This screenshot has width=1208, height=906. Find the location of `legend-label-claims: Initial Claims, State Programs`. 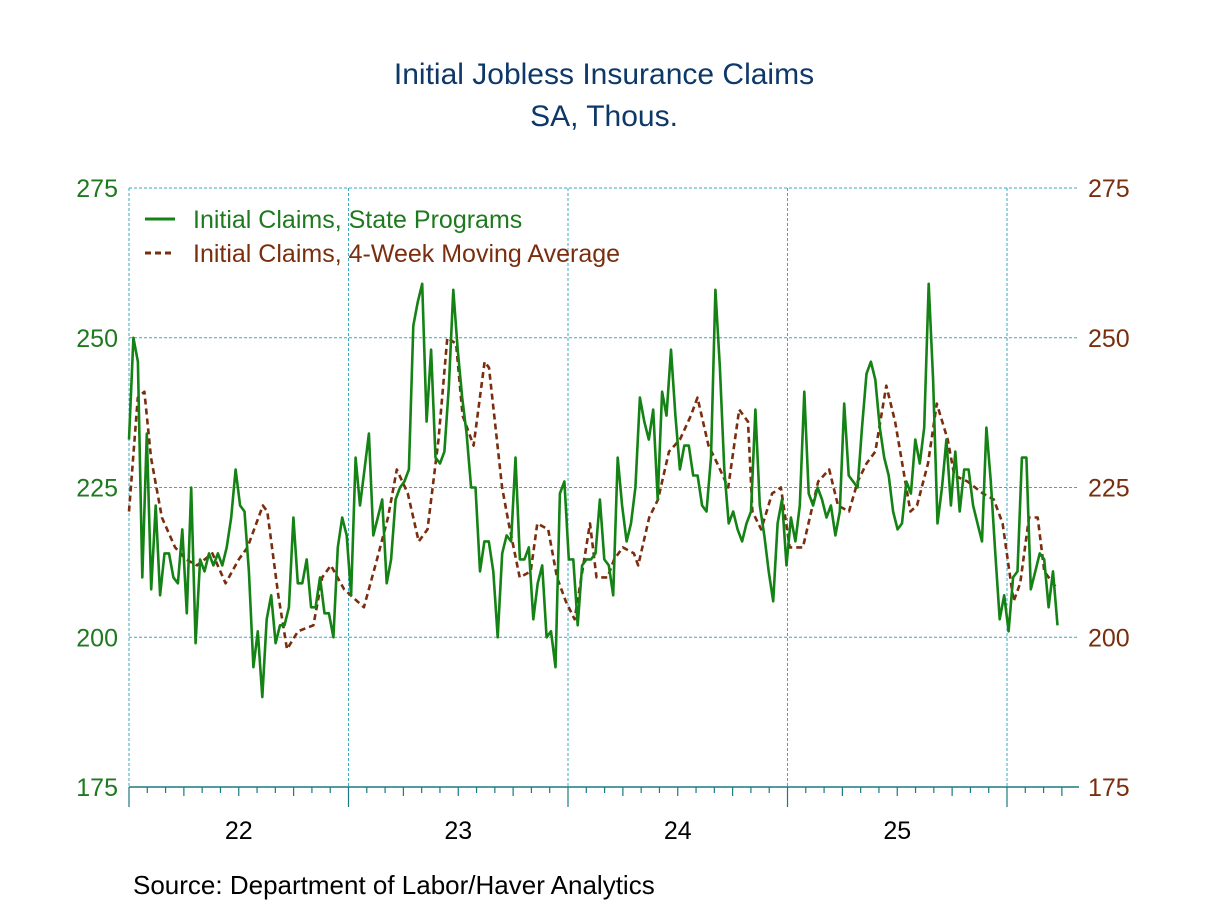

legend-label-claims: Initial Claims, State Programs is located at coordinates (357, 220).